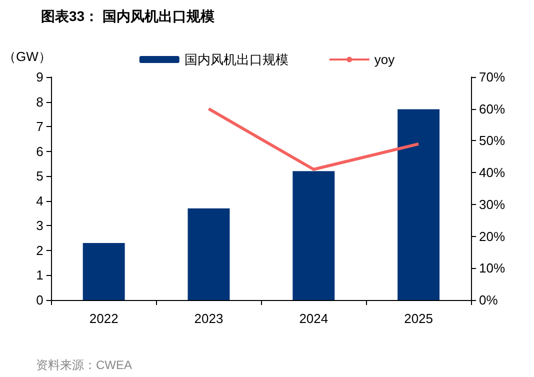  Describe the element at coordinates (209, 318) in the screenshot. I see `x-tick-label: 2023` at that location.